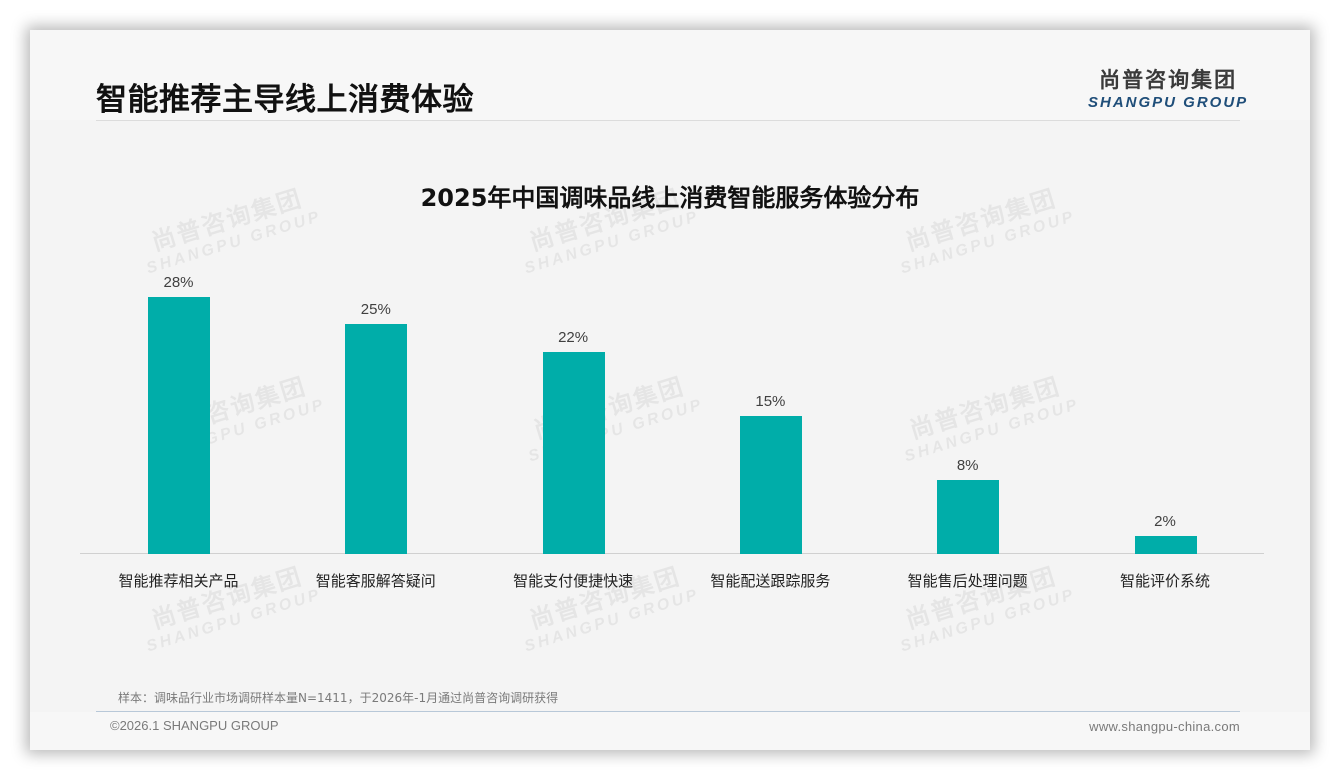 The image size is (1340, 780). Describe the element at coordinates (967, 581) in the screenshot. I see `category-label: 智能售后处理问题` at that location.